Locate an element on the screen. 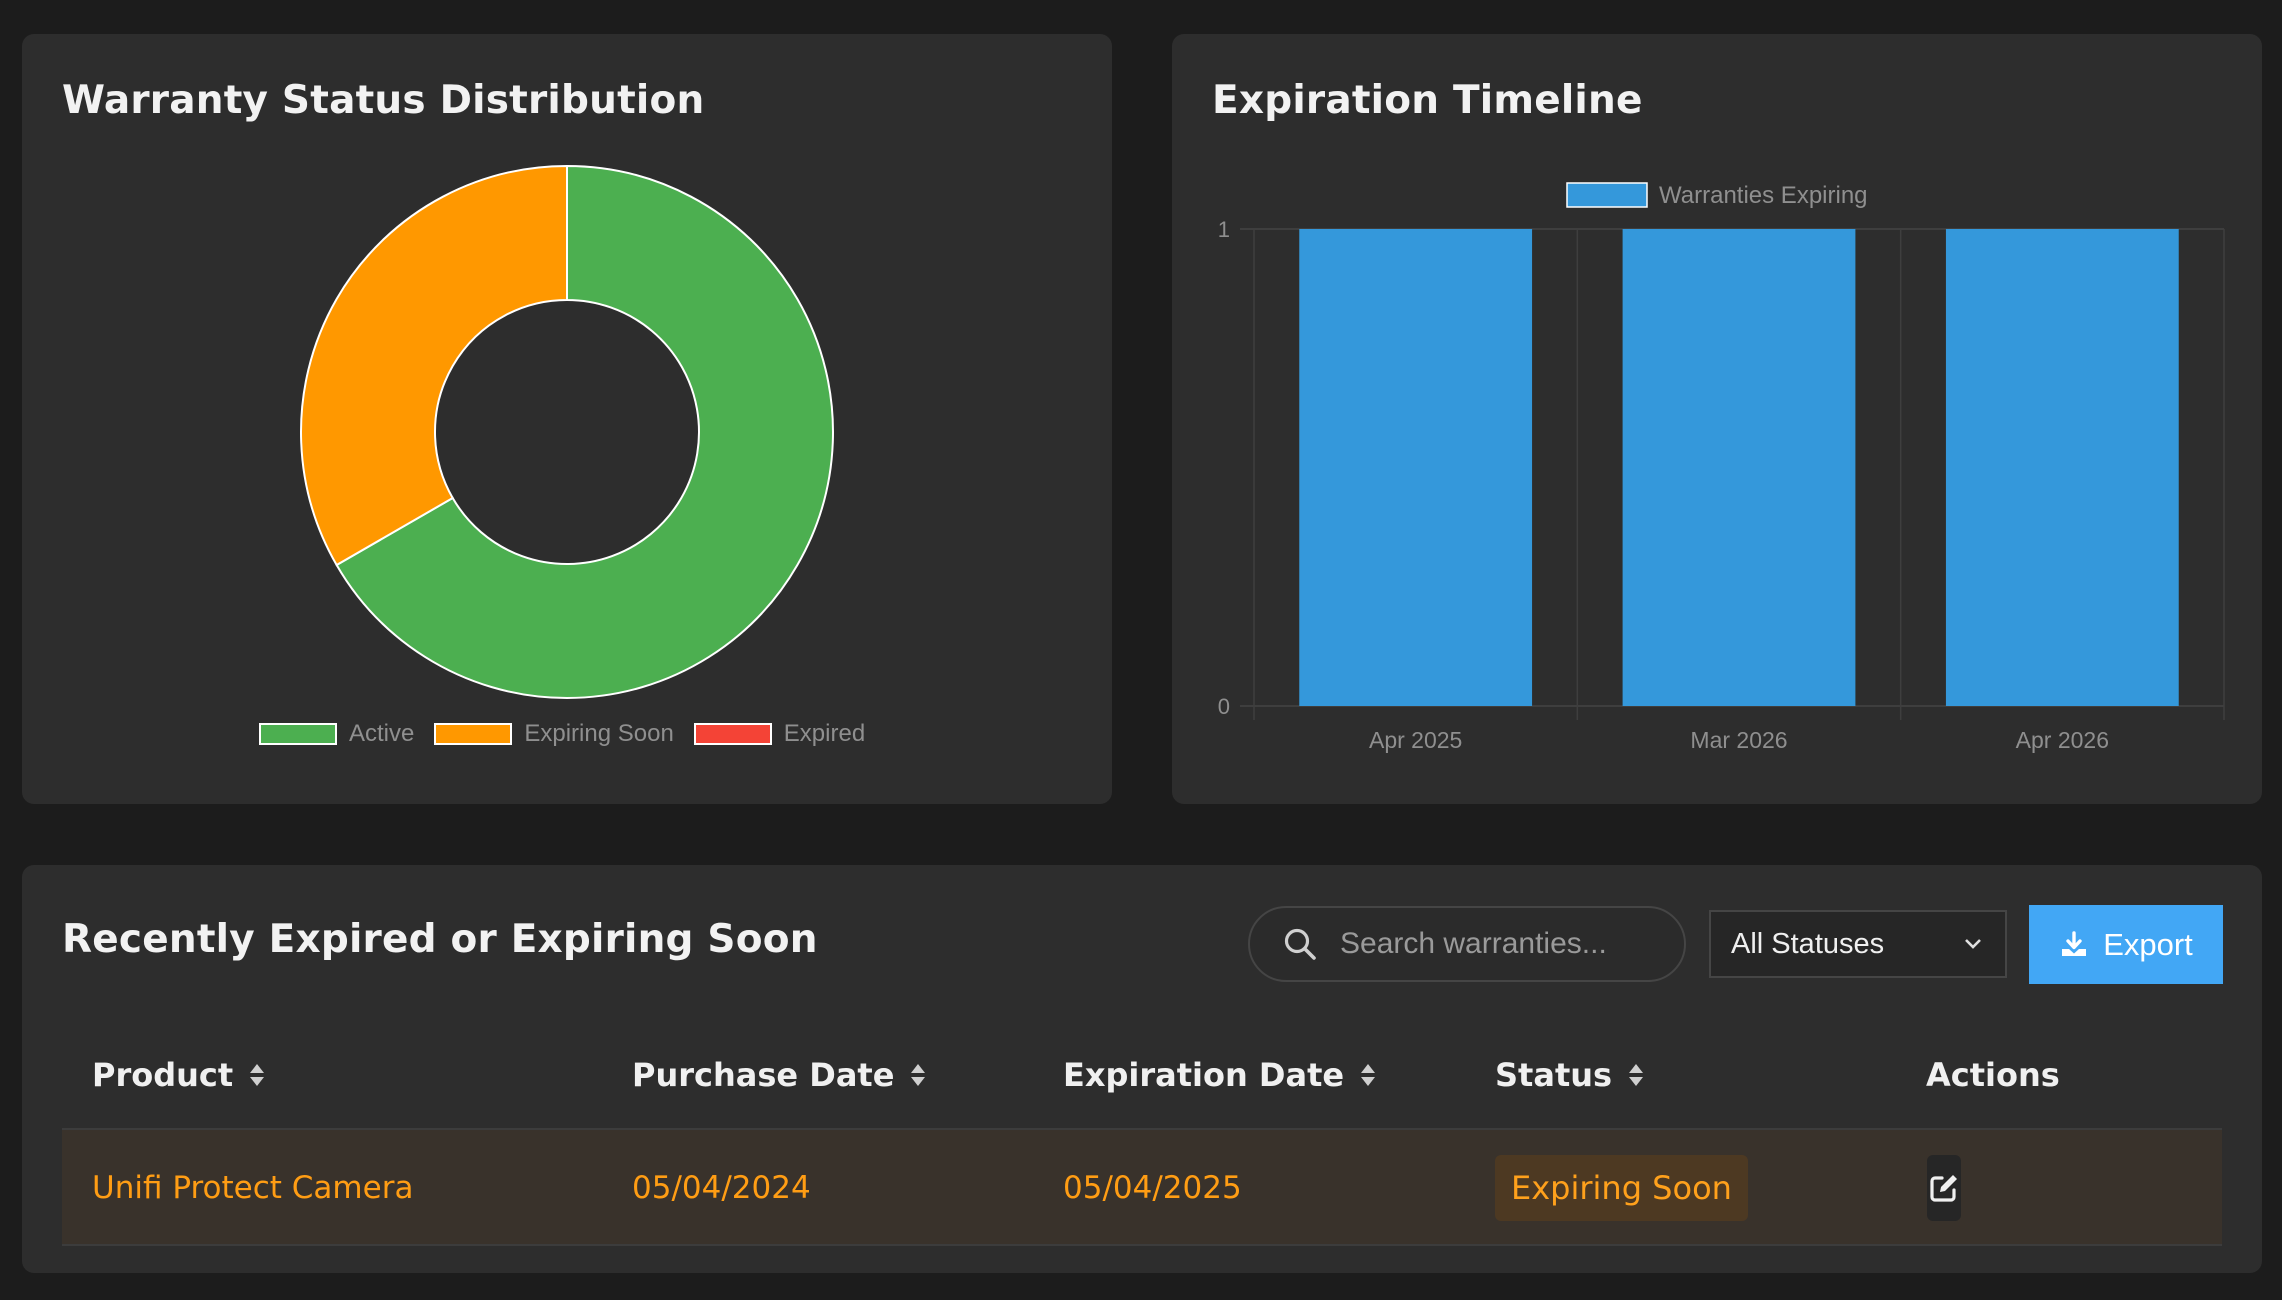 This screenshot has width=2282, height=1300. x-tick-label: Apr 2025 is located at coordinates (1415, 740).